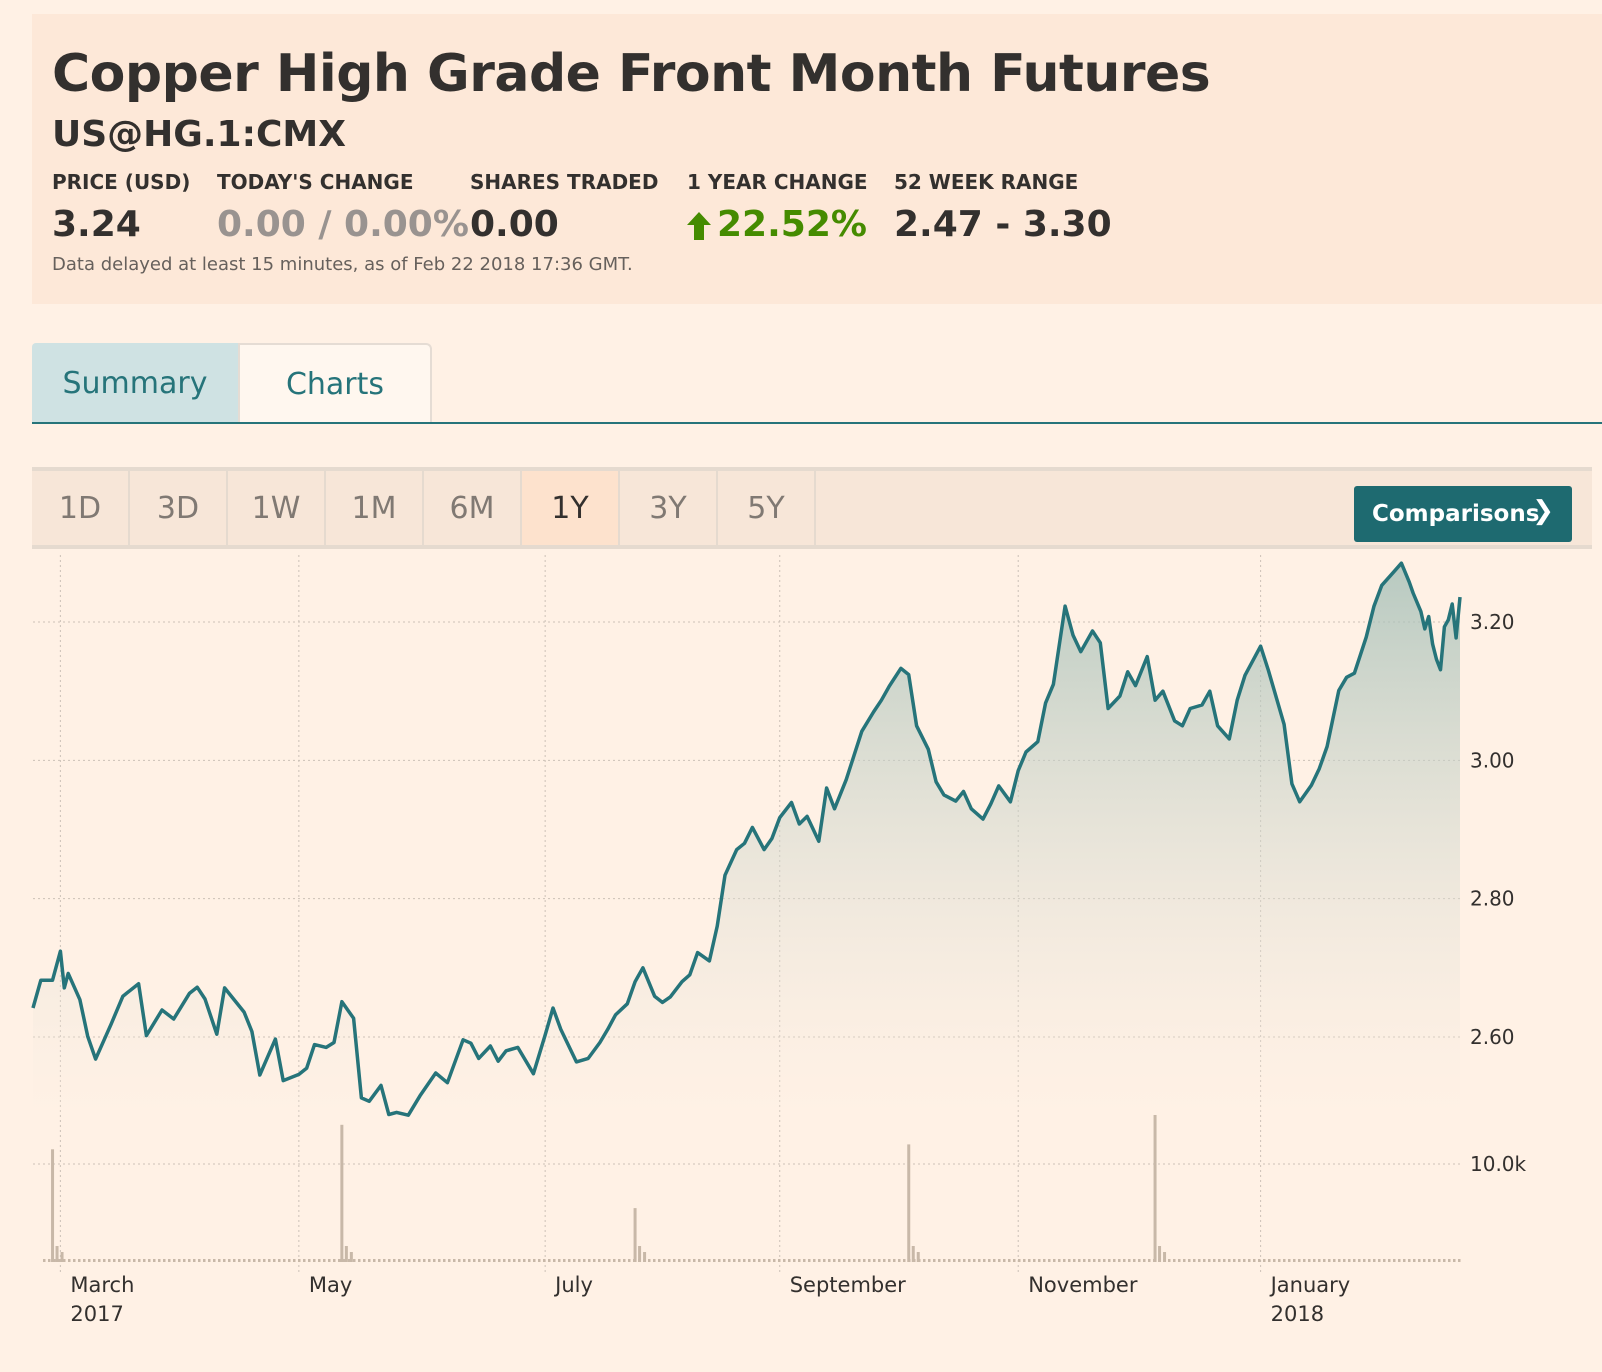 The image size is (1602, 1372). What do you see at coordinates (473, 508) in the screenshot?
I see `range-6m-button: 6M` at bounding box center [473, 508].